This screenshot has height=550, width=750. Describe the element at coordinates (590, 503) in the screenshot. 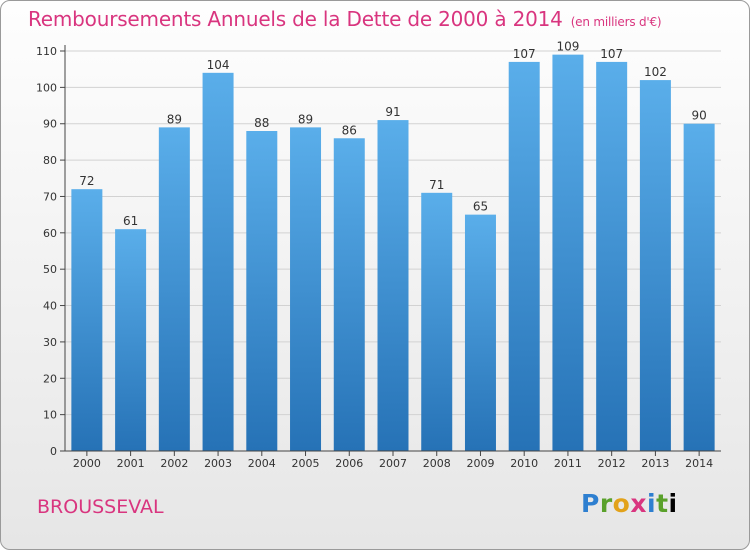

I see `logo-letter: P` at that location.